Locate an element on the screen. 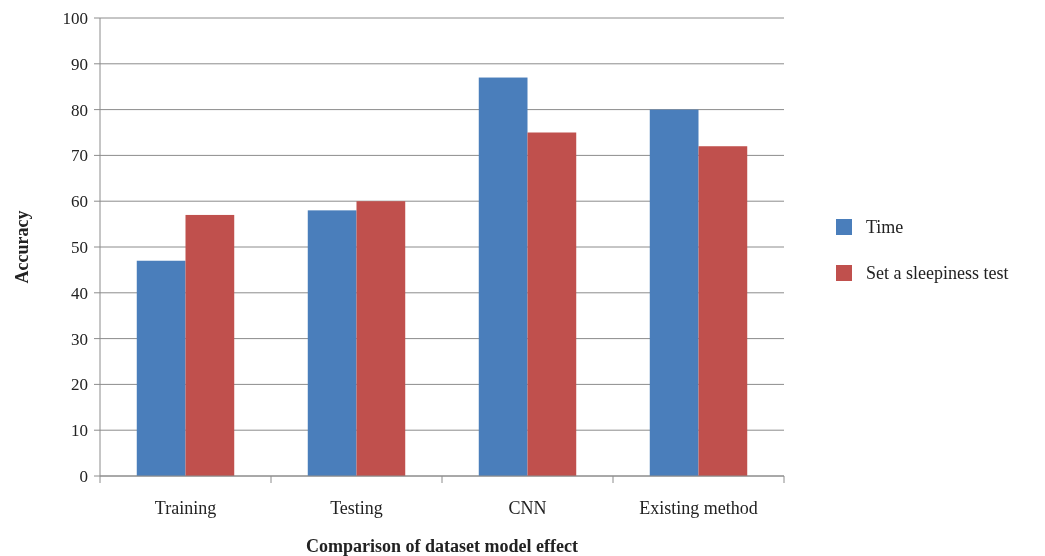 The width and height of the screenshot is (1045, 556). x-tick-label: CNN is located at coordinates (527, 508).